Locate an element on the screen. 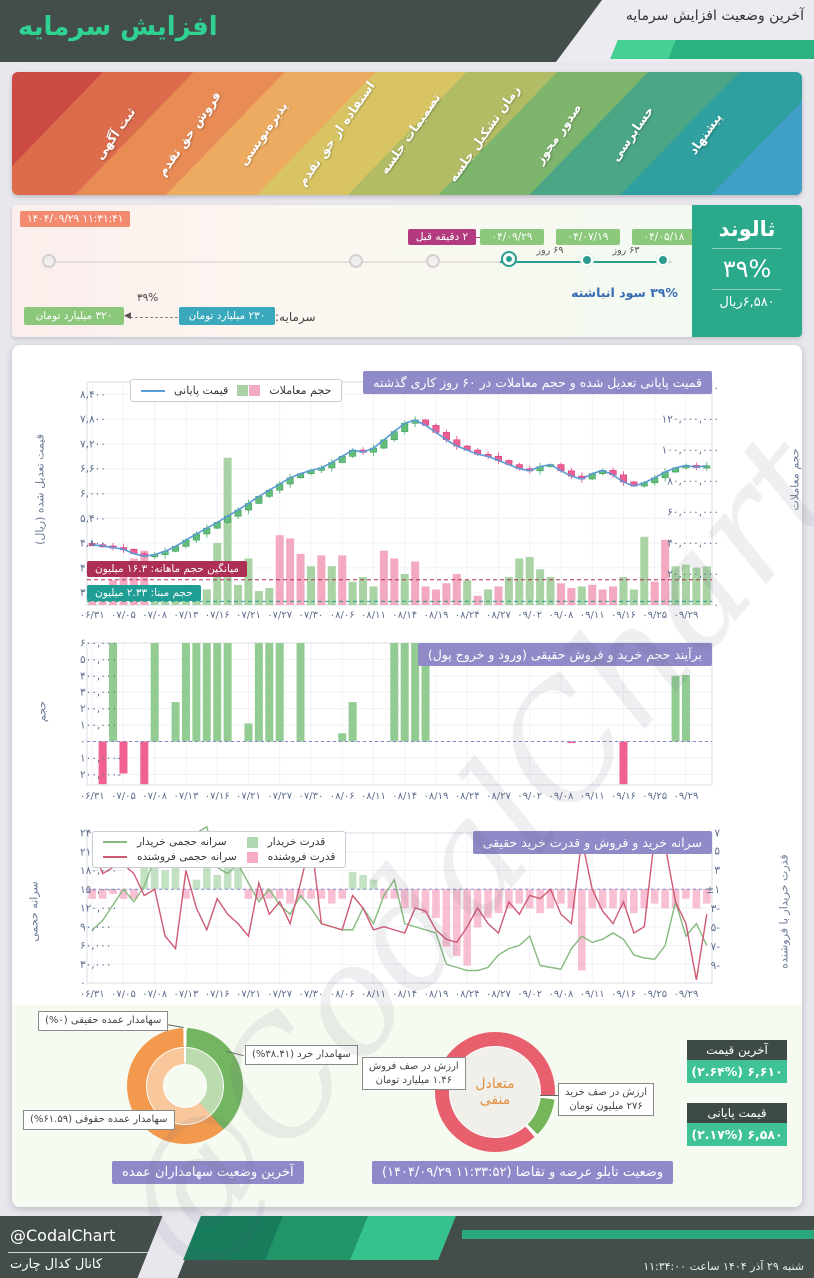 Image resolution: width=814 pixels, height=1278 pixels. svg-text: ۷,۸۰۰ is located at coordinates (93, 420).